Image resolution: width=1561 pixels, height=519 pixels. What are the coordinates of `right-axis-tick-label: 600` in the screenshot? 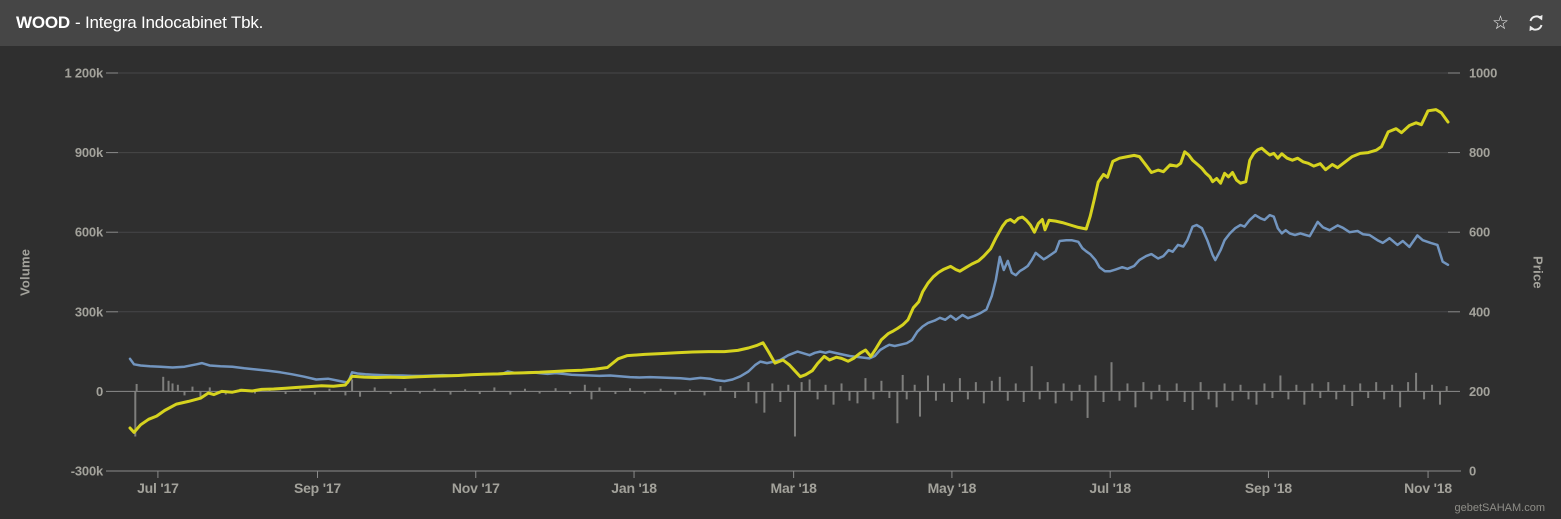 It's located at (1479, 232).